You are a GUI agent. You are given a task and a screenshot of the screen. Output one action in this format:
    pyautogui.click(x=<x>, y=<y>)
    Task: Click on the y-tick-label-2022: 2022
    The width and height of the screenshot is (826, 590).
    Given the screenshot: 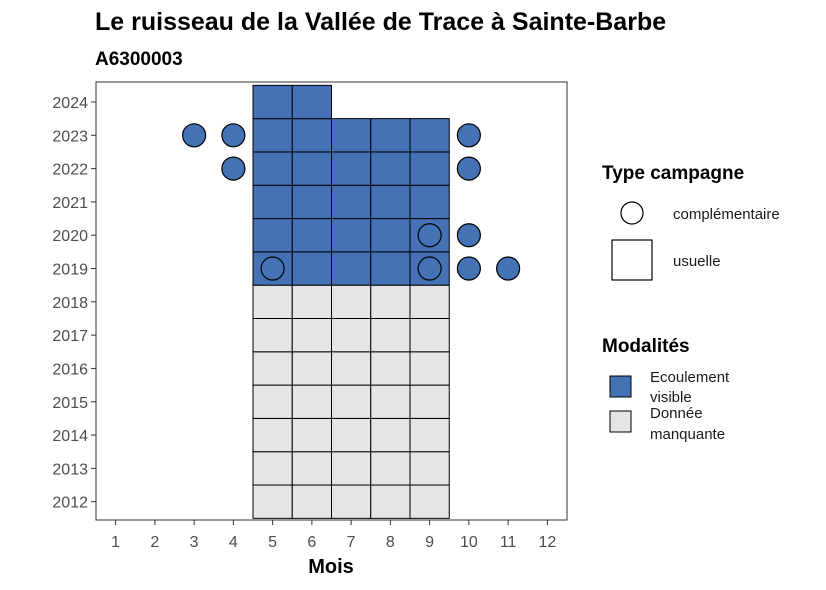 What is the action you would take?
    pyautogui.click(x=70, y=170)
    